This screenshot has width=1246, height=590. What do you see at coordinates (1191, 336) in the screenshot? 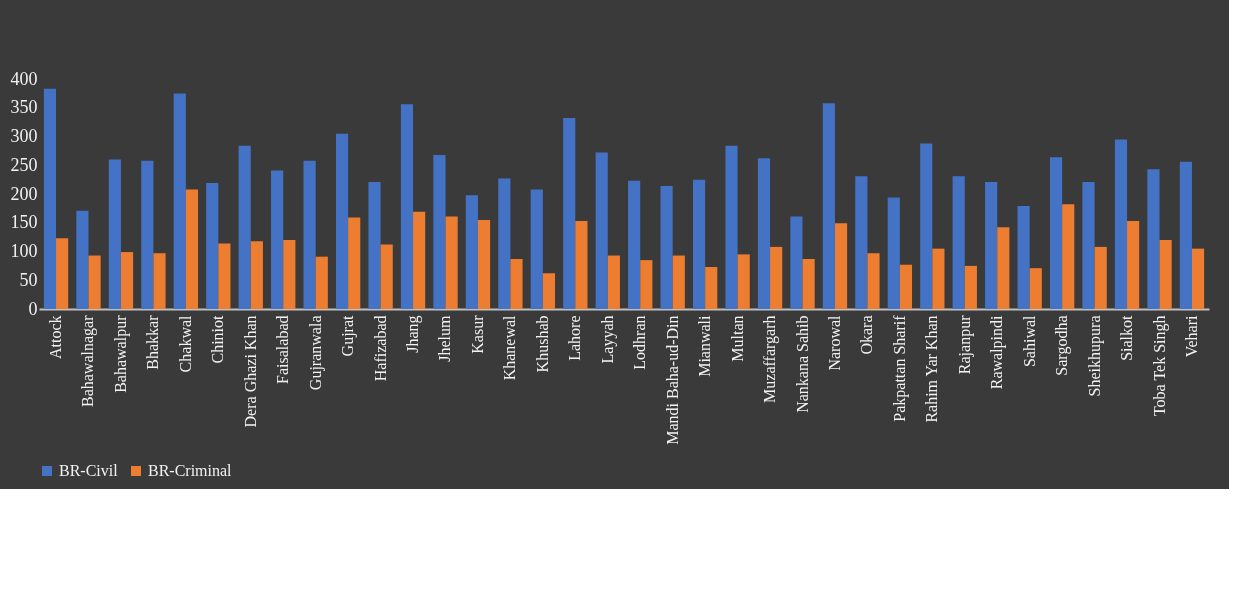
I see `x-tick-label: Vehari` at bounding box center [1191, 336].